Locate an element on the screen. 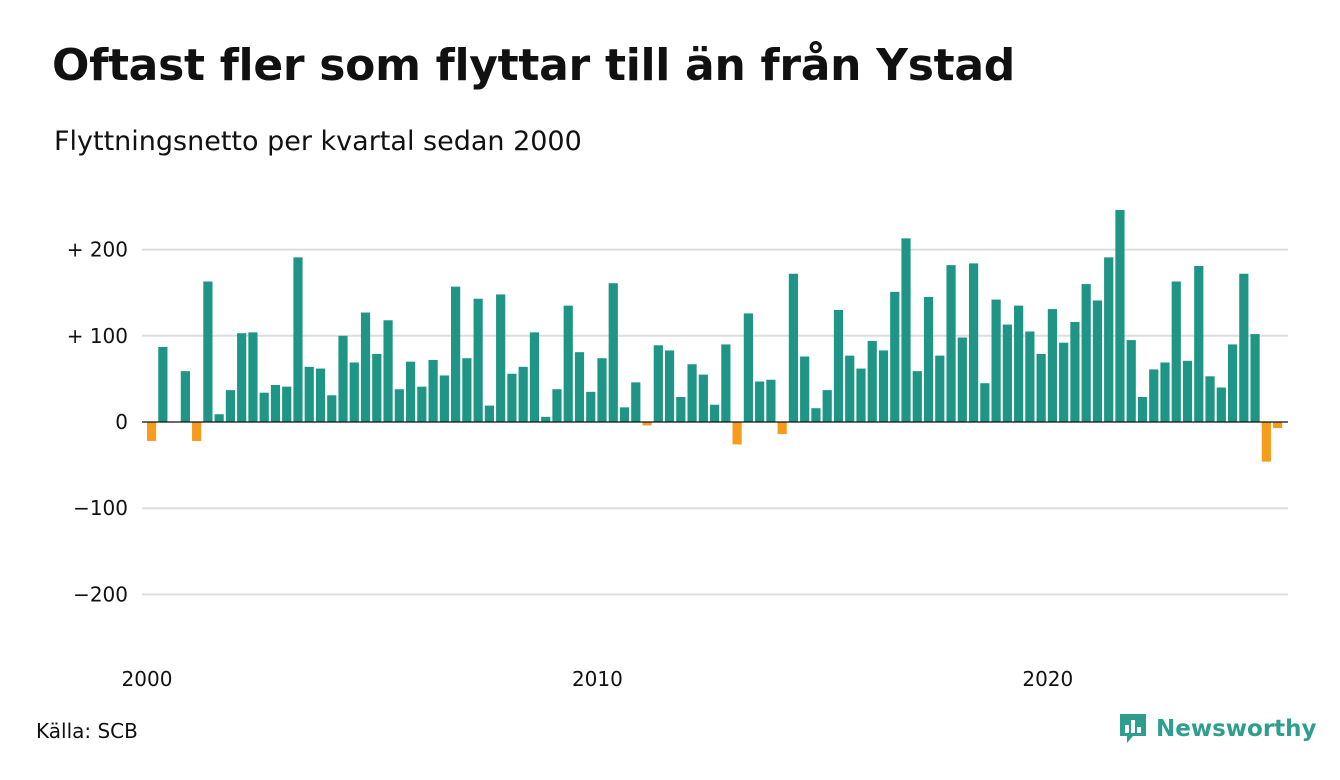 Image resolution: width=1340 pixels, height=780 pixels. chart-subtitle: Flyttningsnetto per kvartal sedan 2000 is located at coordinates (318, 141).